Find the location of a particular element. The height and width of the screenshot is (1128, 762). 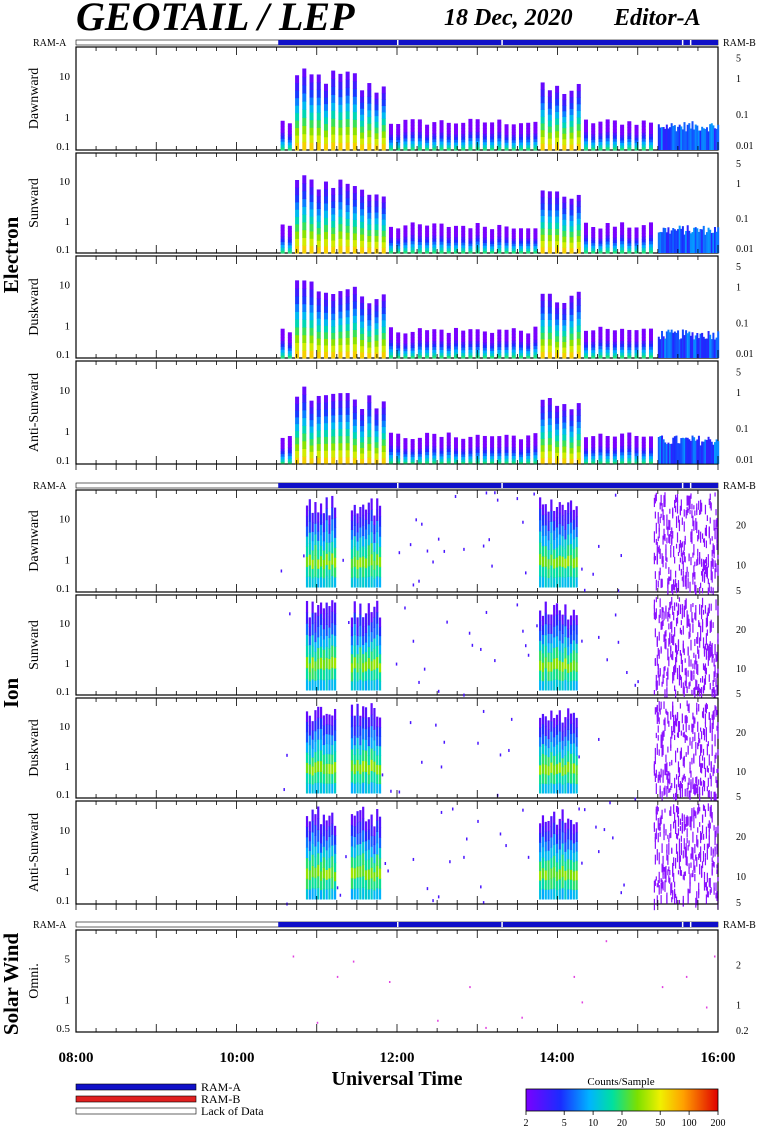

y-tick-label-right: 0.1 is located at coordinates (742, 115).